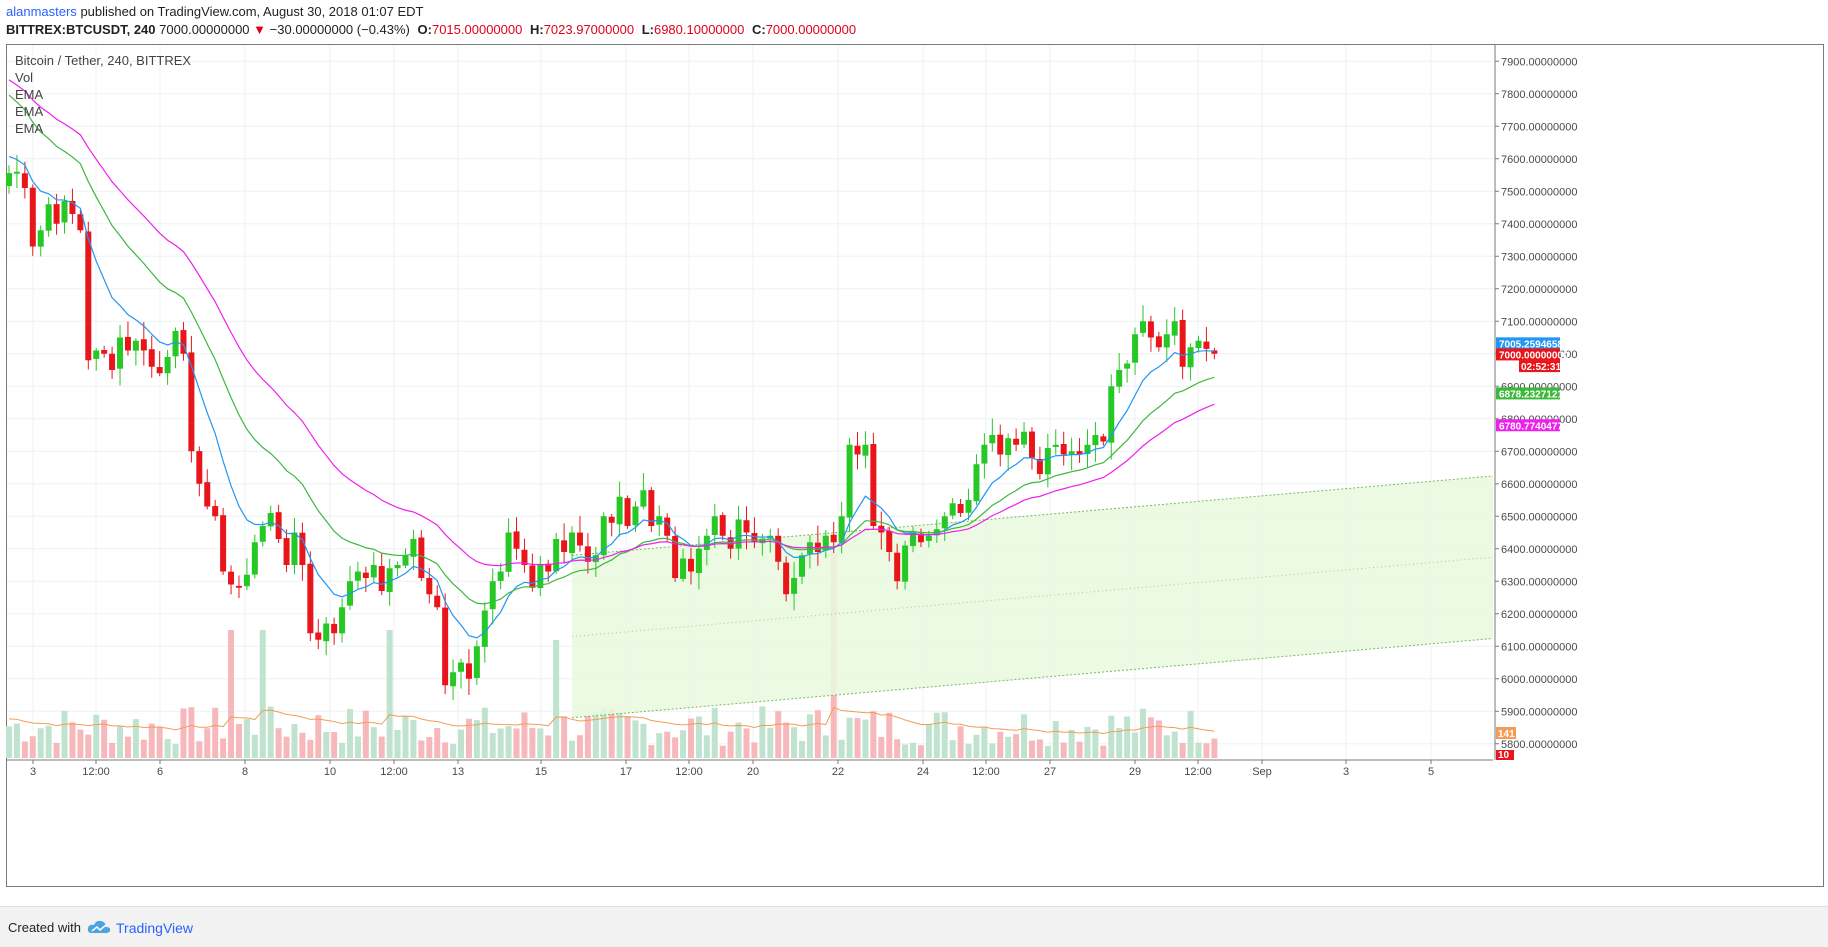 The image size is (1828, 947). What do you see at coordinates (1534, 344) in the screenshot?
I see `ema-fast-price-tag: 7005.25946580` at bounding box center [1534, 344].